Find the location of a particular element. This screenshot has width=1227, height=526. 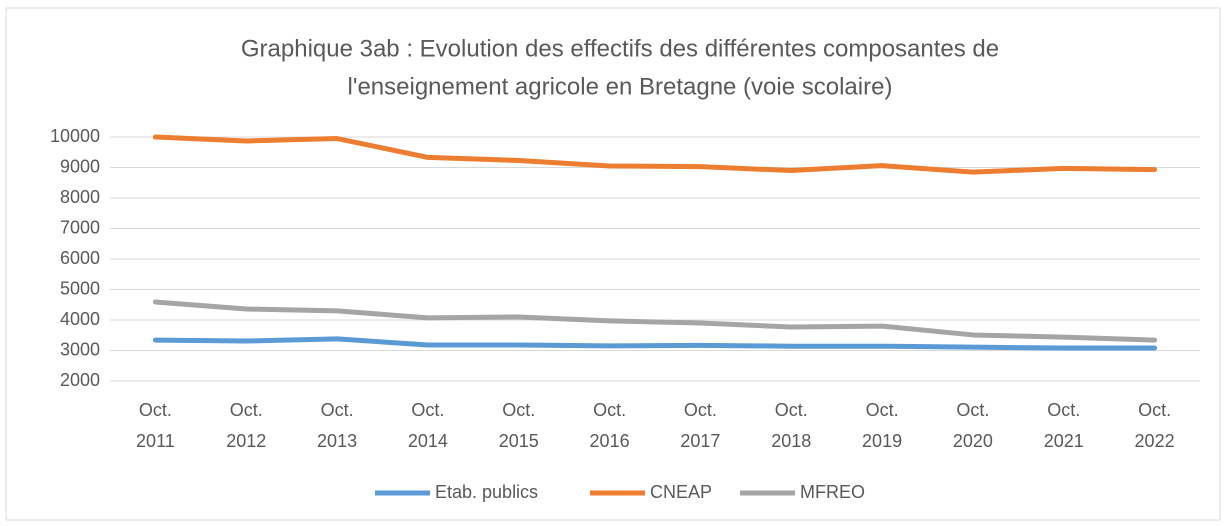

x-tick-label: Oct. 2013 is located at coordinates (337, 425).